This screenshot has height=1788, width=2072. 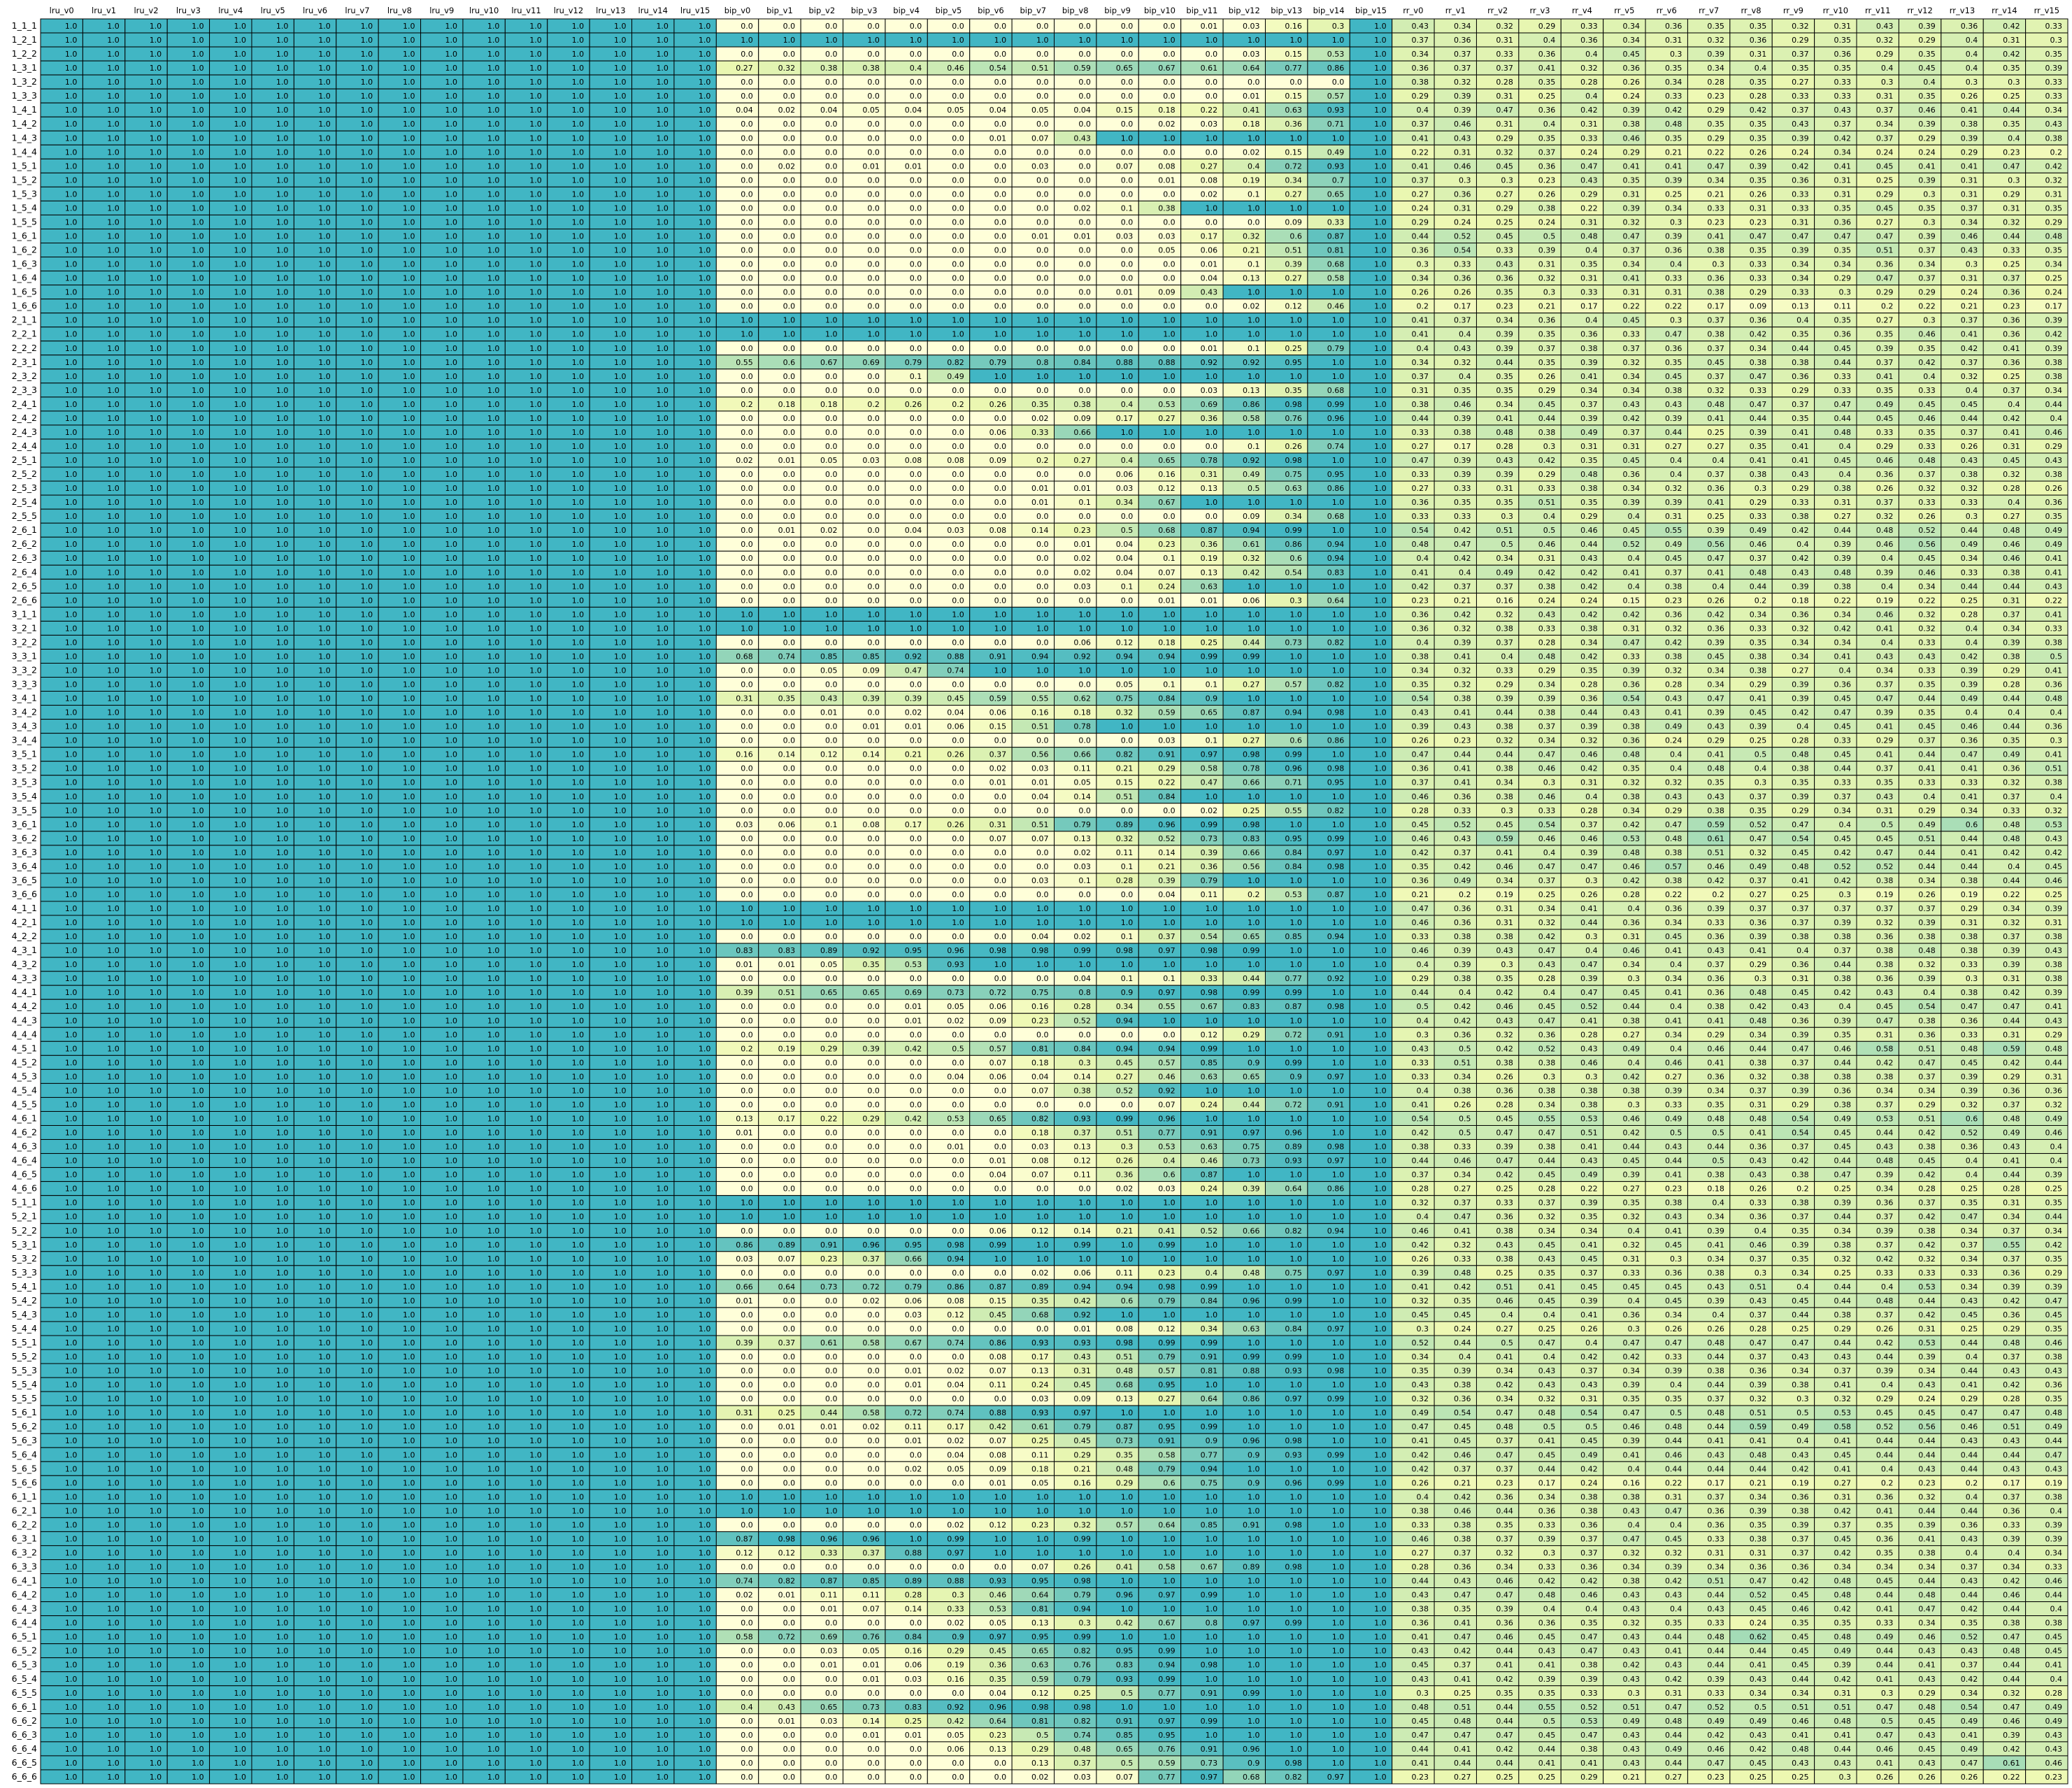 I want to click on cell-value-label: 0.39, so click(x=1674, y=236).